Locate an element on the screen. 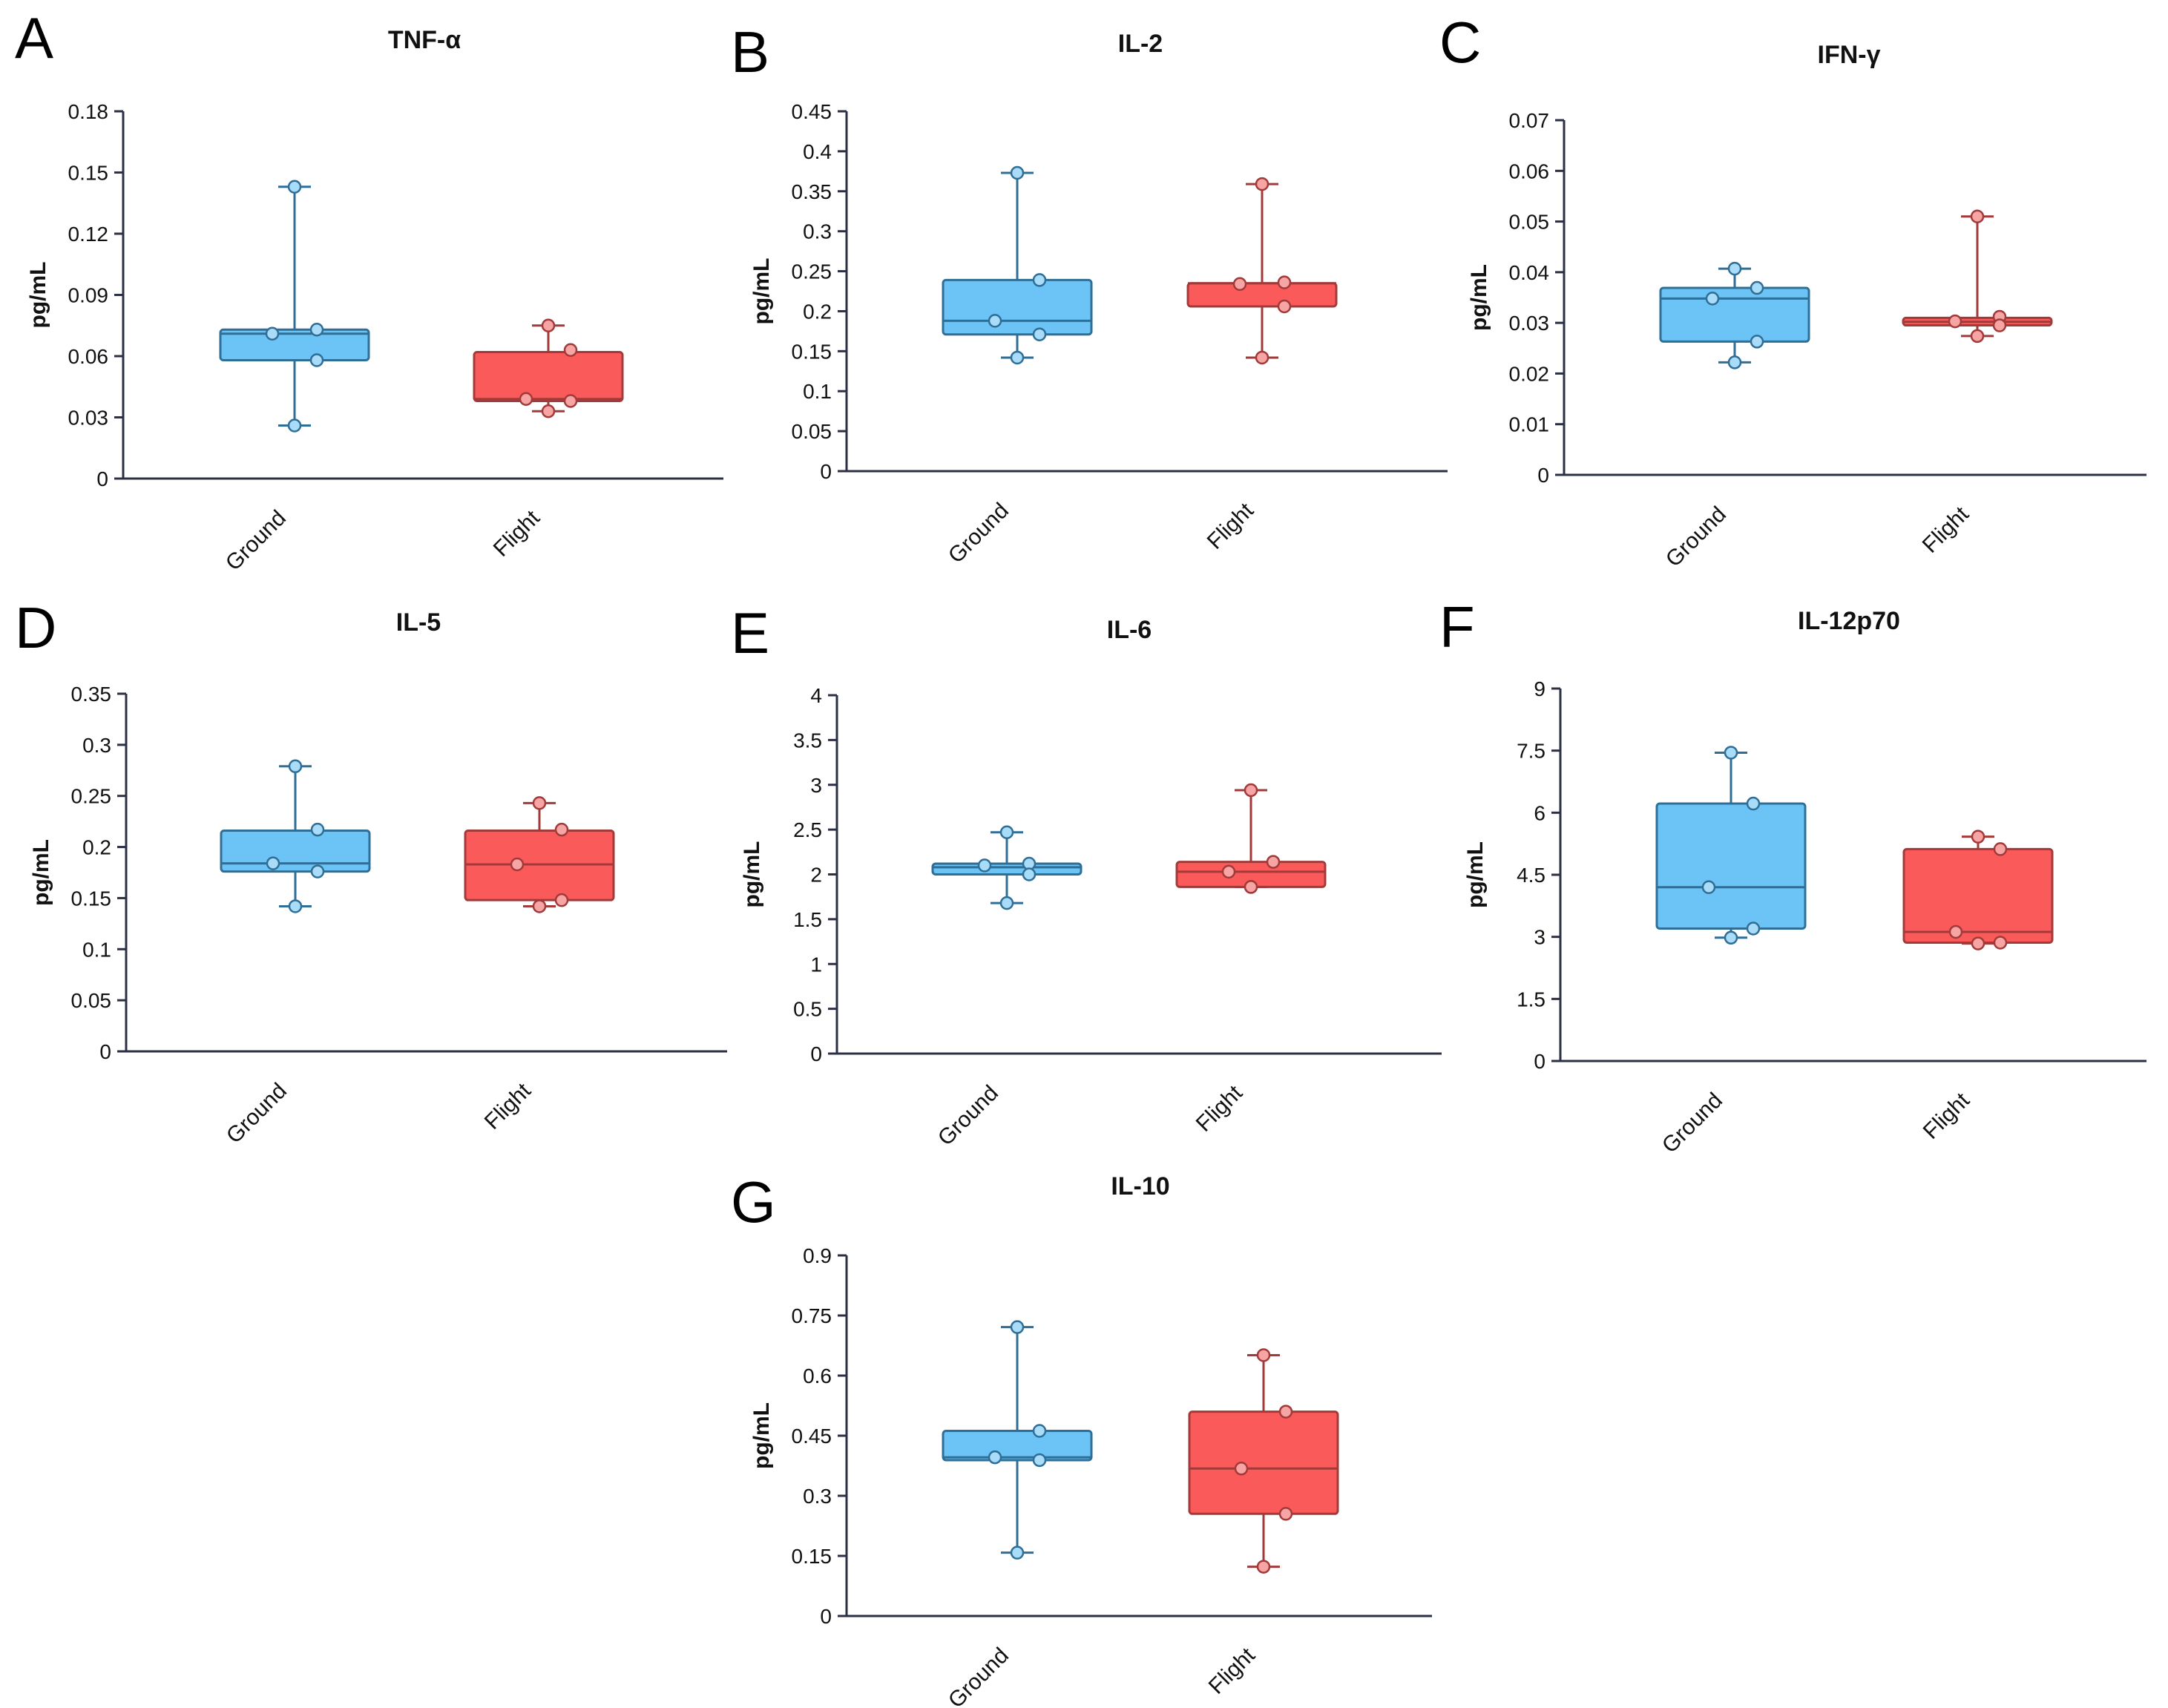 The height and width of the screenshot is (1708, 2168). y-tick-label: 0.1 is located at coordinates (818, 391).